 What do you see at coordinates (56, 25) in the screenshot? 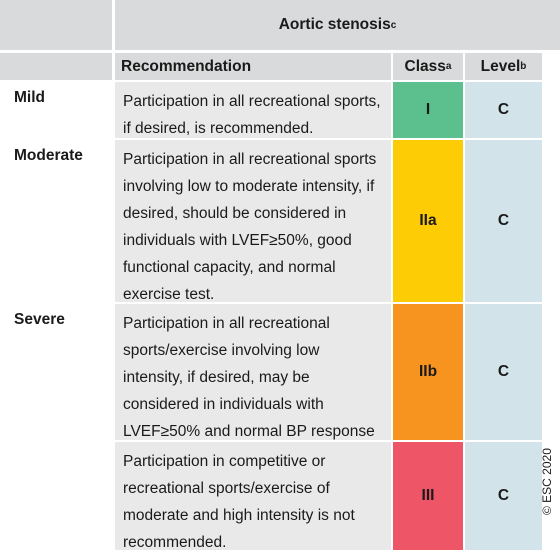
I see `header-blank` at bounding box center [56, 25].